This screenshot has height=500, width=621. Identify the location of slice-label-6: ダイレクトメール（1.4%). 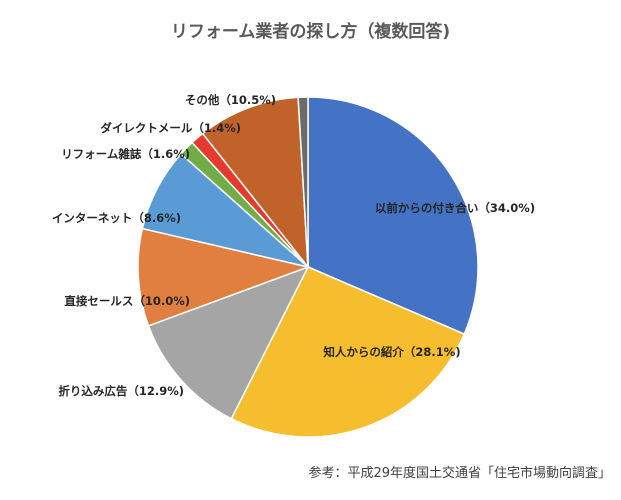
(170, 128).